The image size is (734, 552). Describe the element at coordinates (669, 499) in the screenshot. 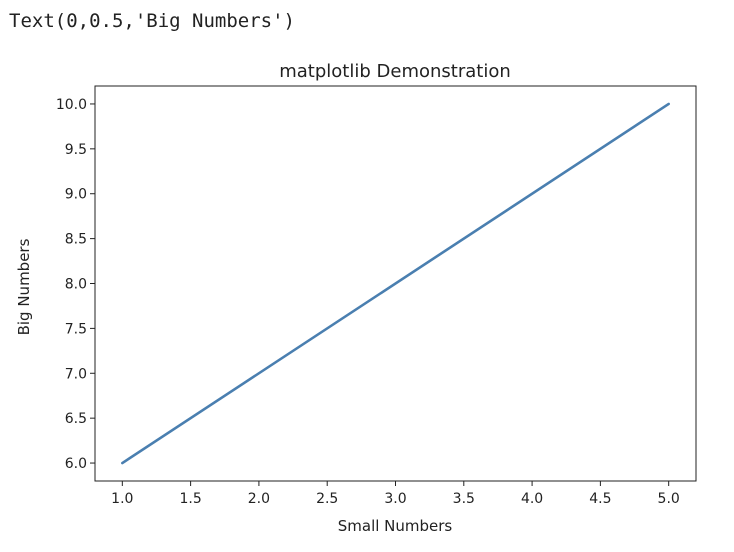

I see `x-tick-label: 5.0` at that location.